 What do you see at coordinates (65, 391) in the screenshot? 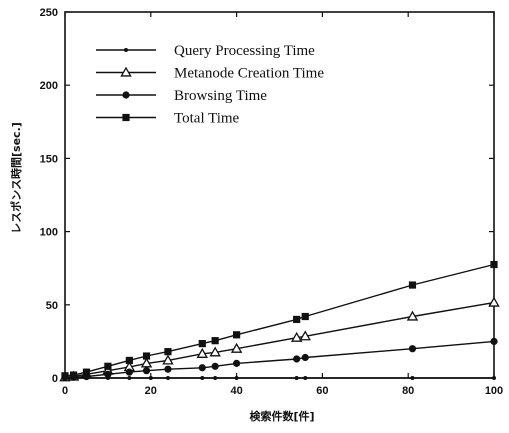
I see `x-tick-label: 0` at bounding box center [65, 391].